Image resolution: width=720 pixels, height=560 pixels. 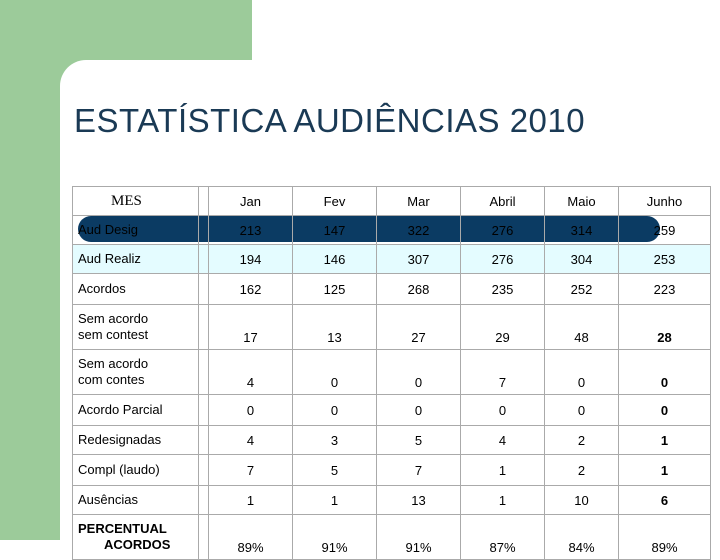 I want to click on row-label-line: sem contest, so click(x=113, y=334).